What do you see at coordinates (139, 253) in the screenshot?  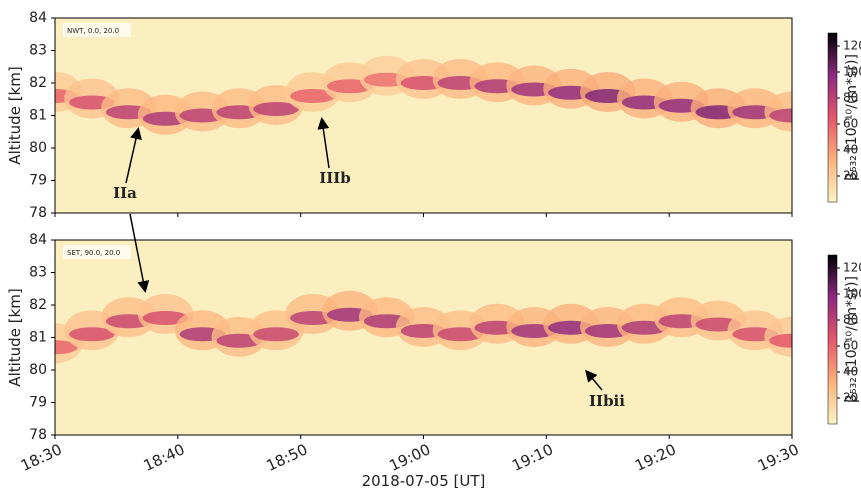 I see `arrow` at bounding box center [139, 253].